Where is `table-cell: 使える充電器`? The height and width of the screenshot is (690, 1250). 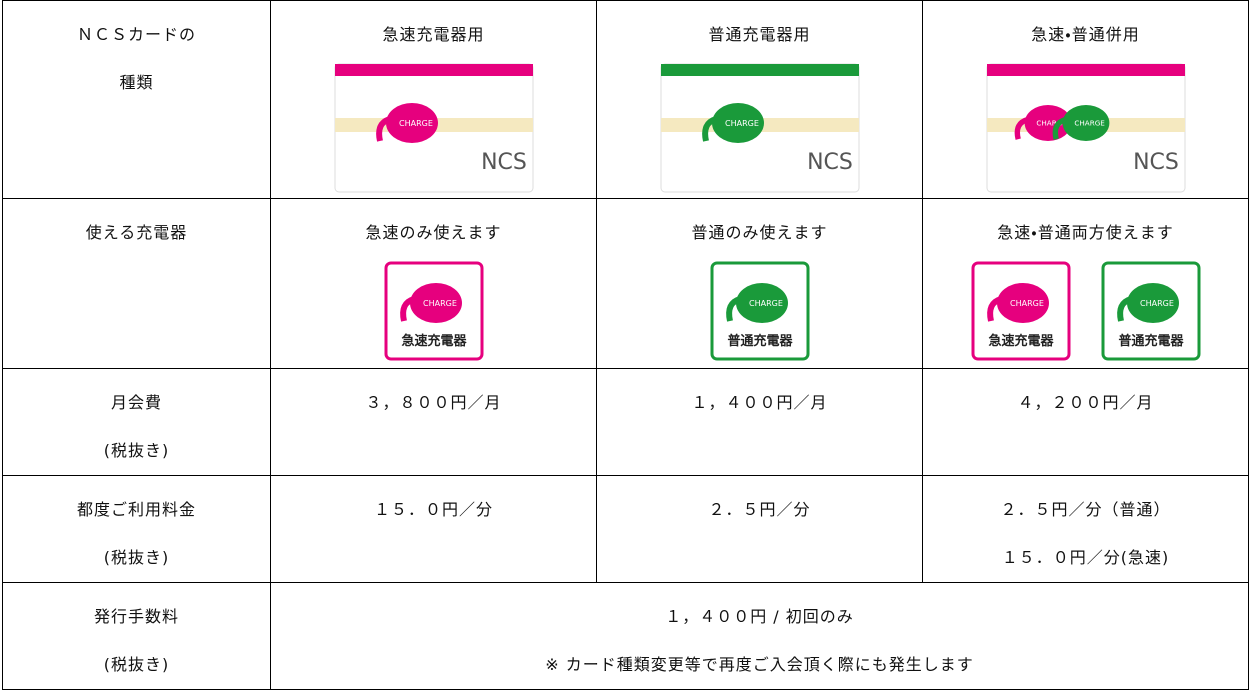 table-cell: 使える充電器 is located at coordinates (136, 283).